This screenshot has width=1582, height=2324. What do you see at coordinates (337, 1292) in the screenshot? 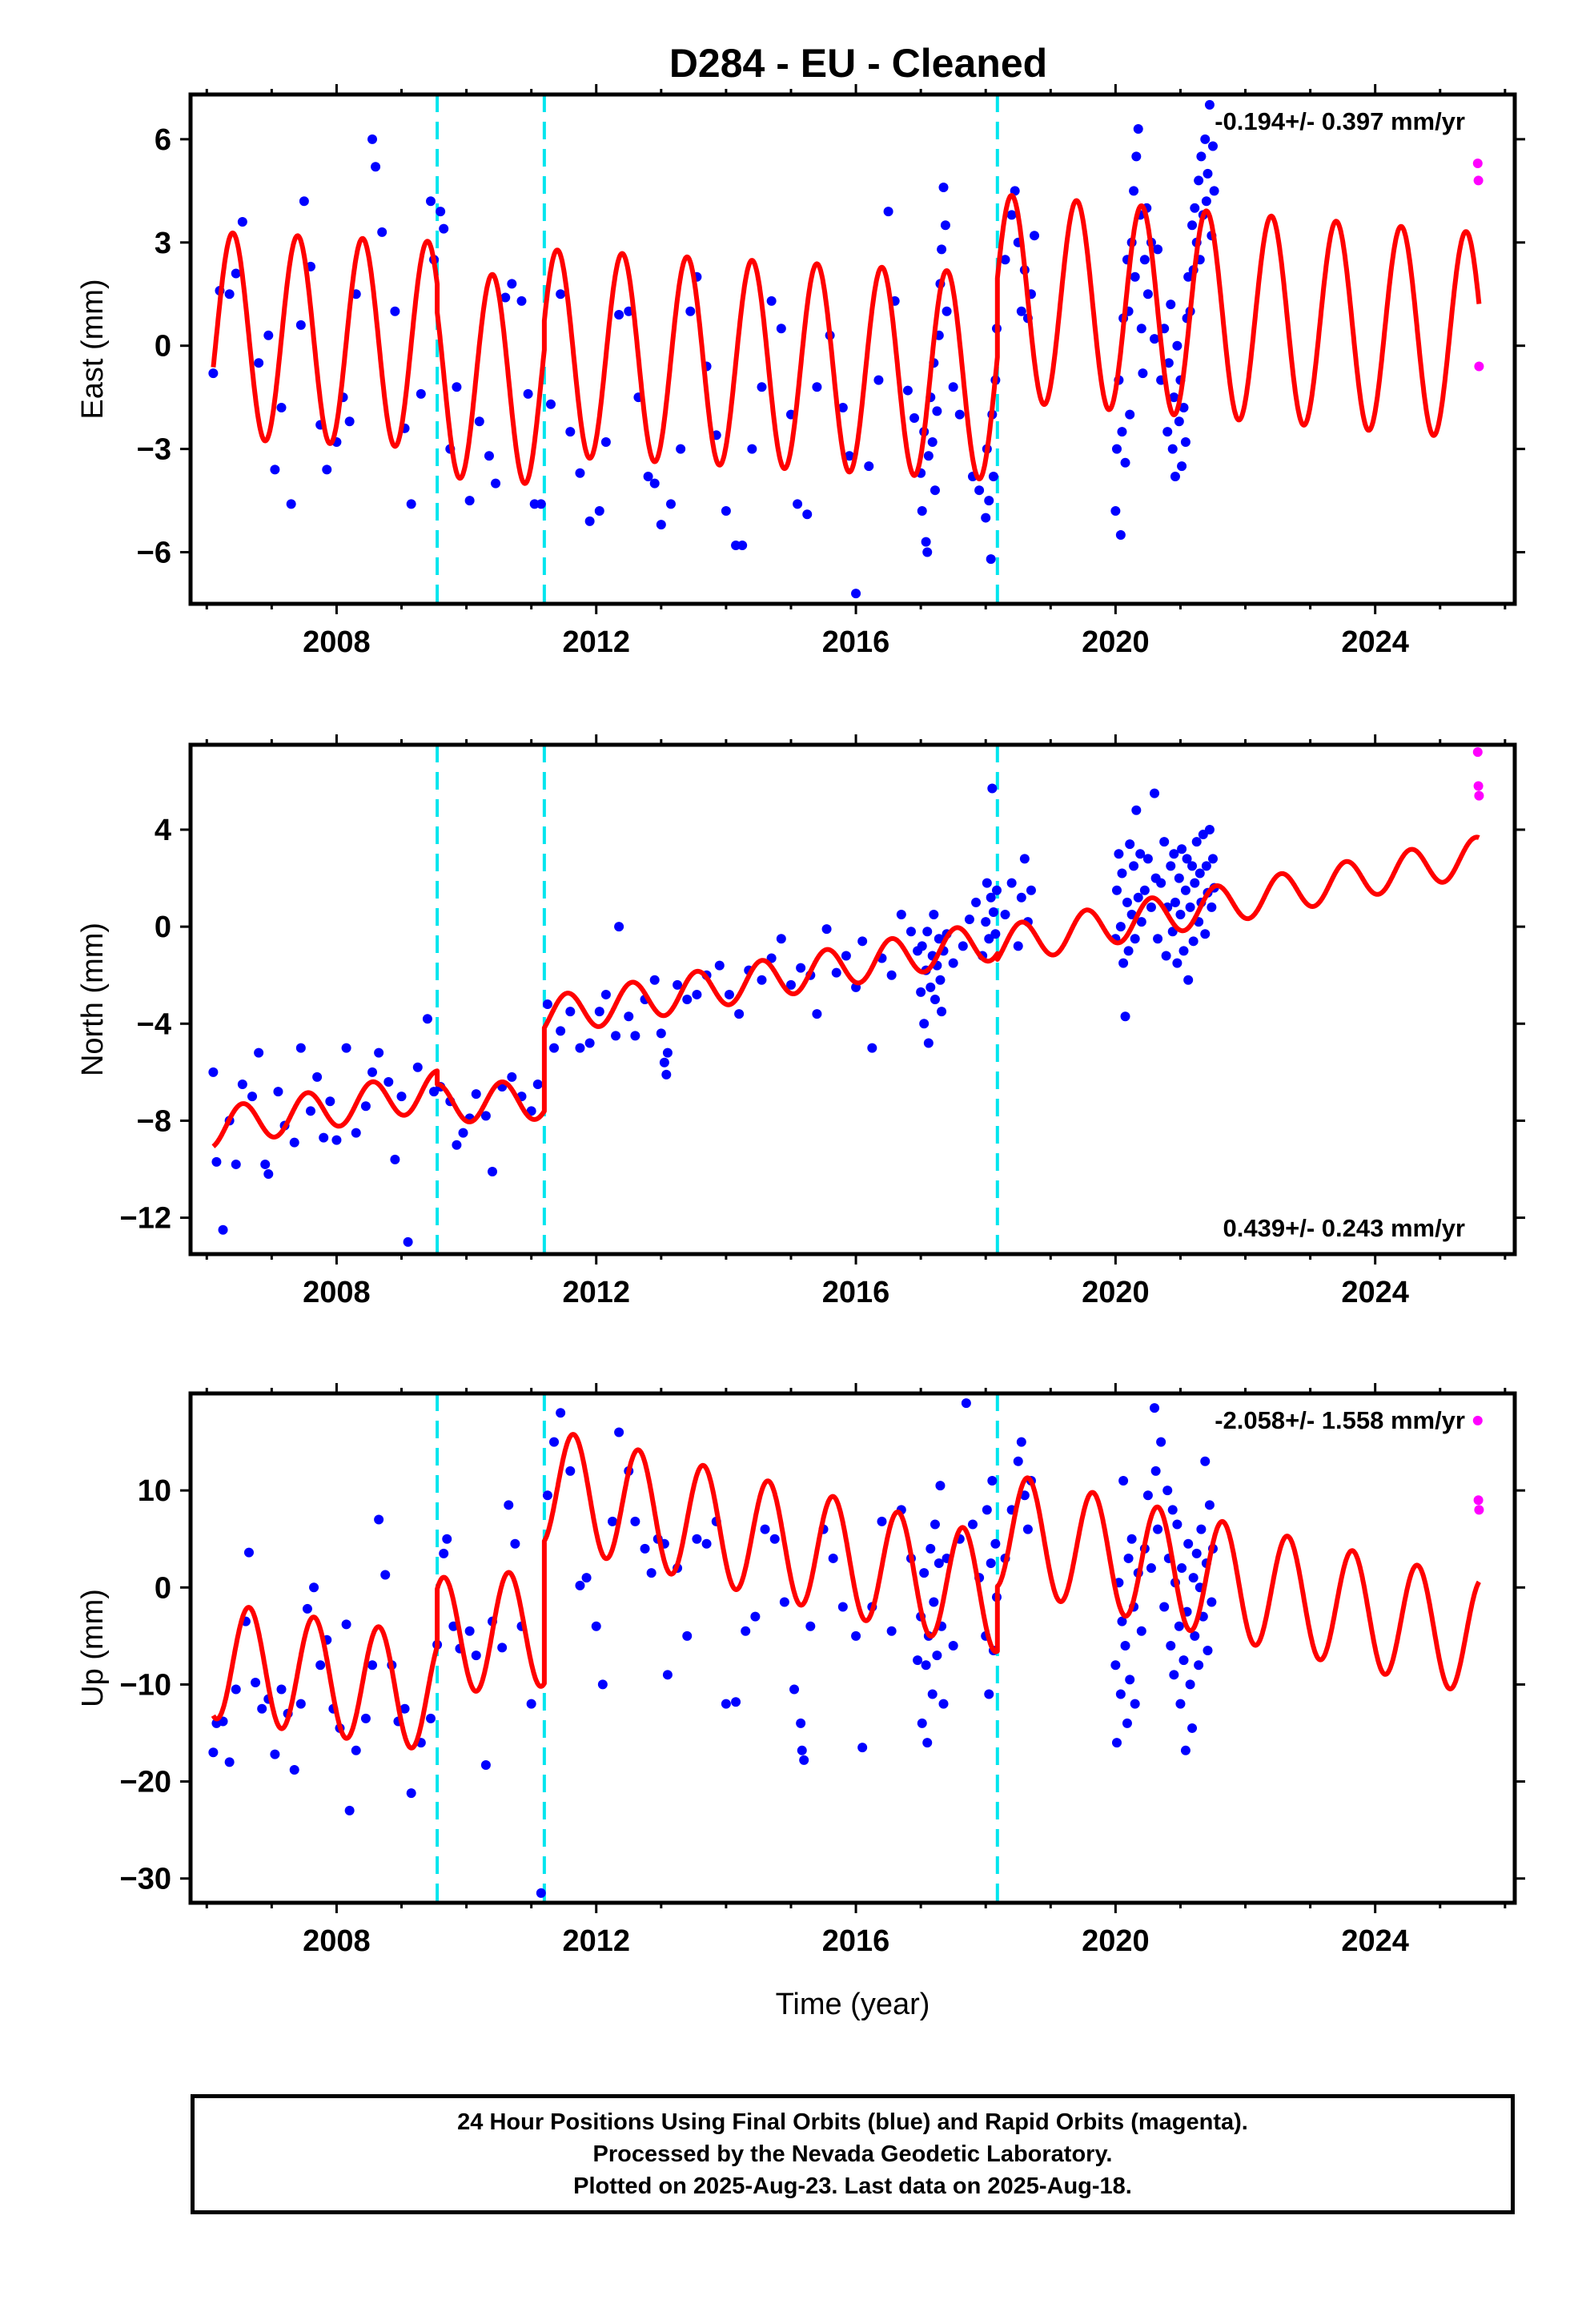
I see `x-tick-label: 2008` at bounding box center [337, 1292].